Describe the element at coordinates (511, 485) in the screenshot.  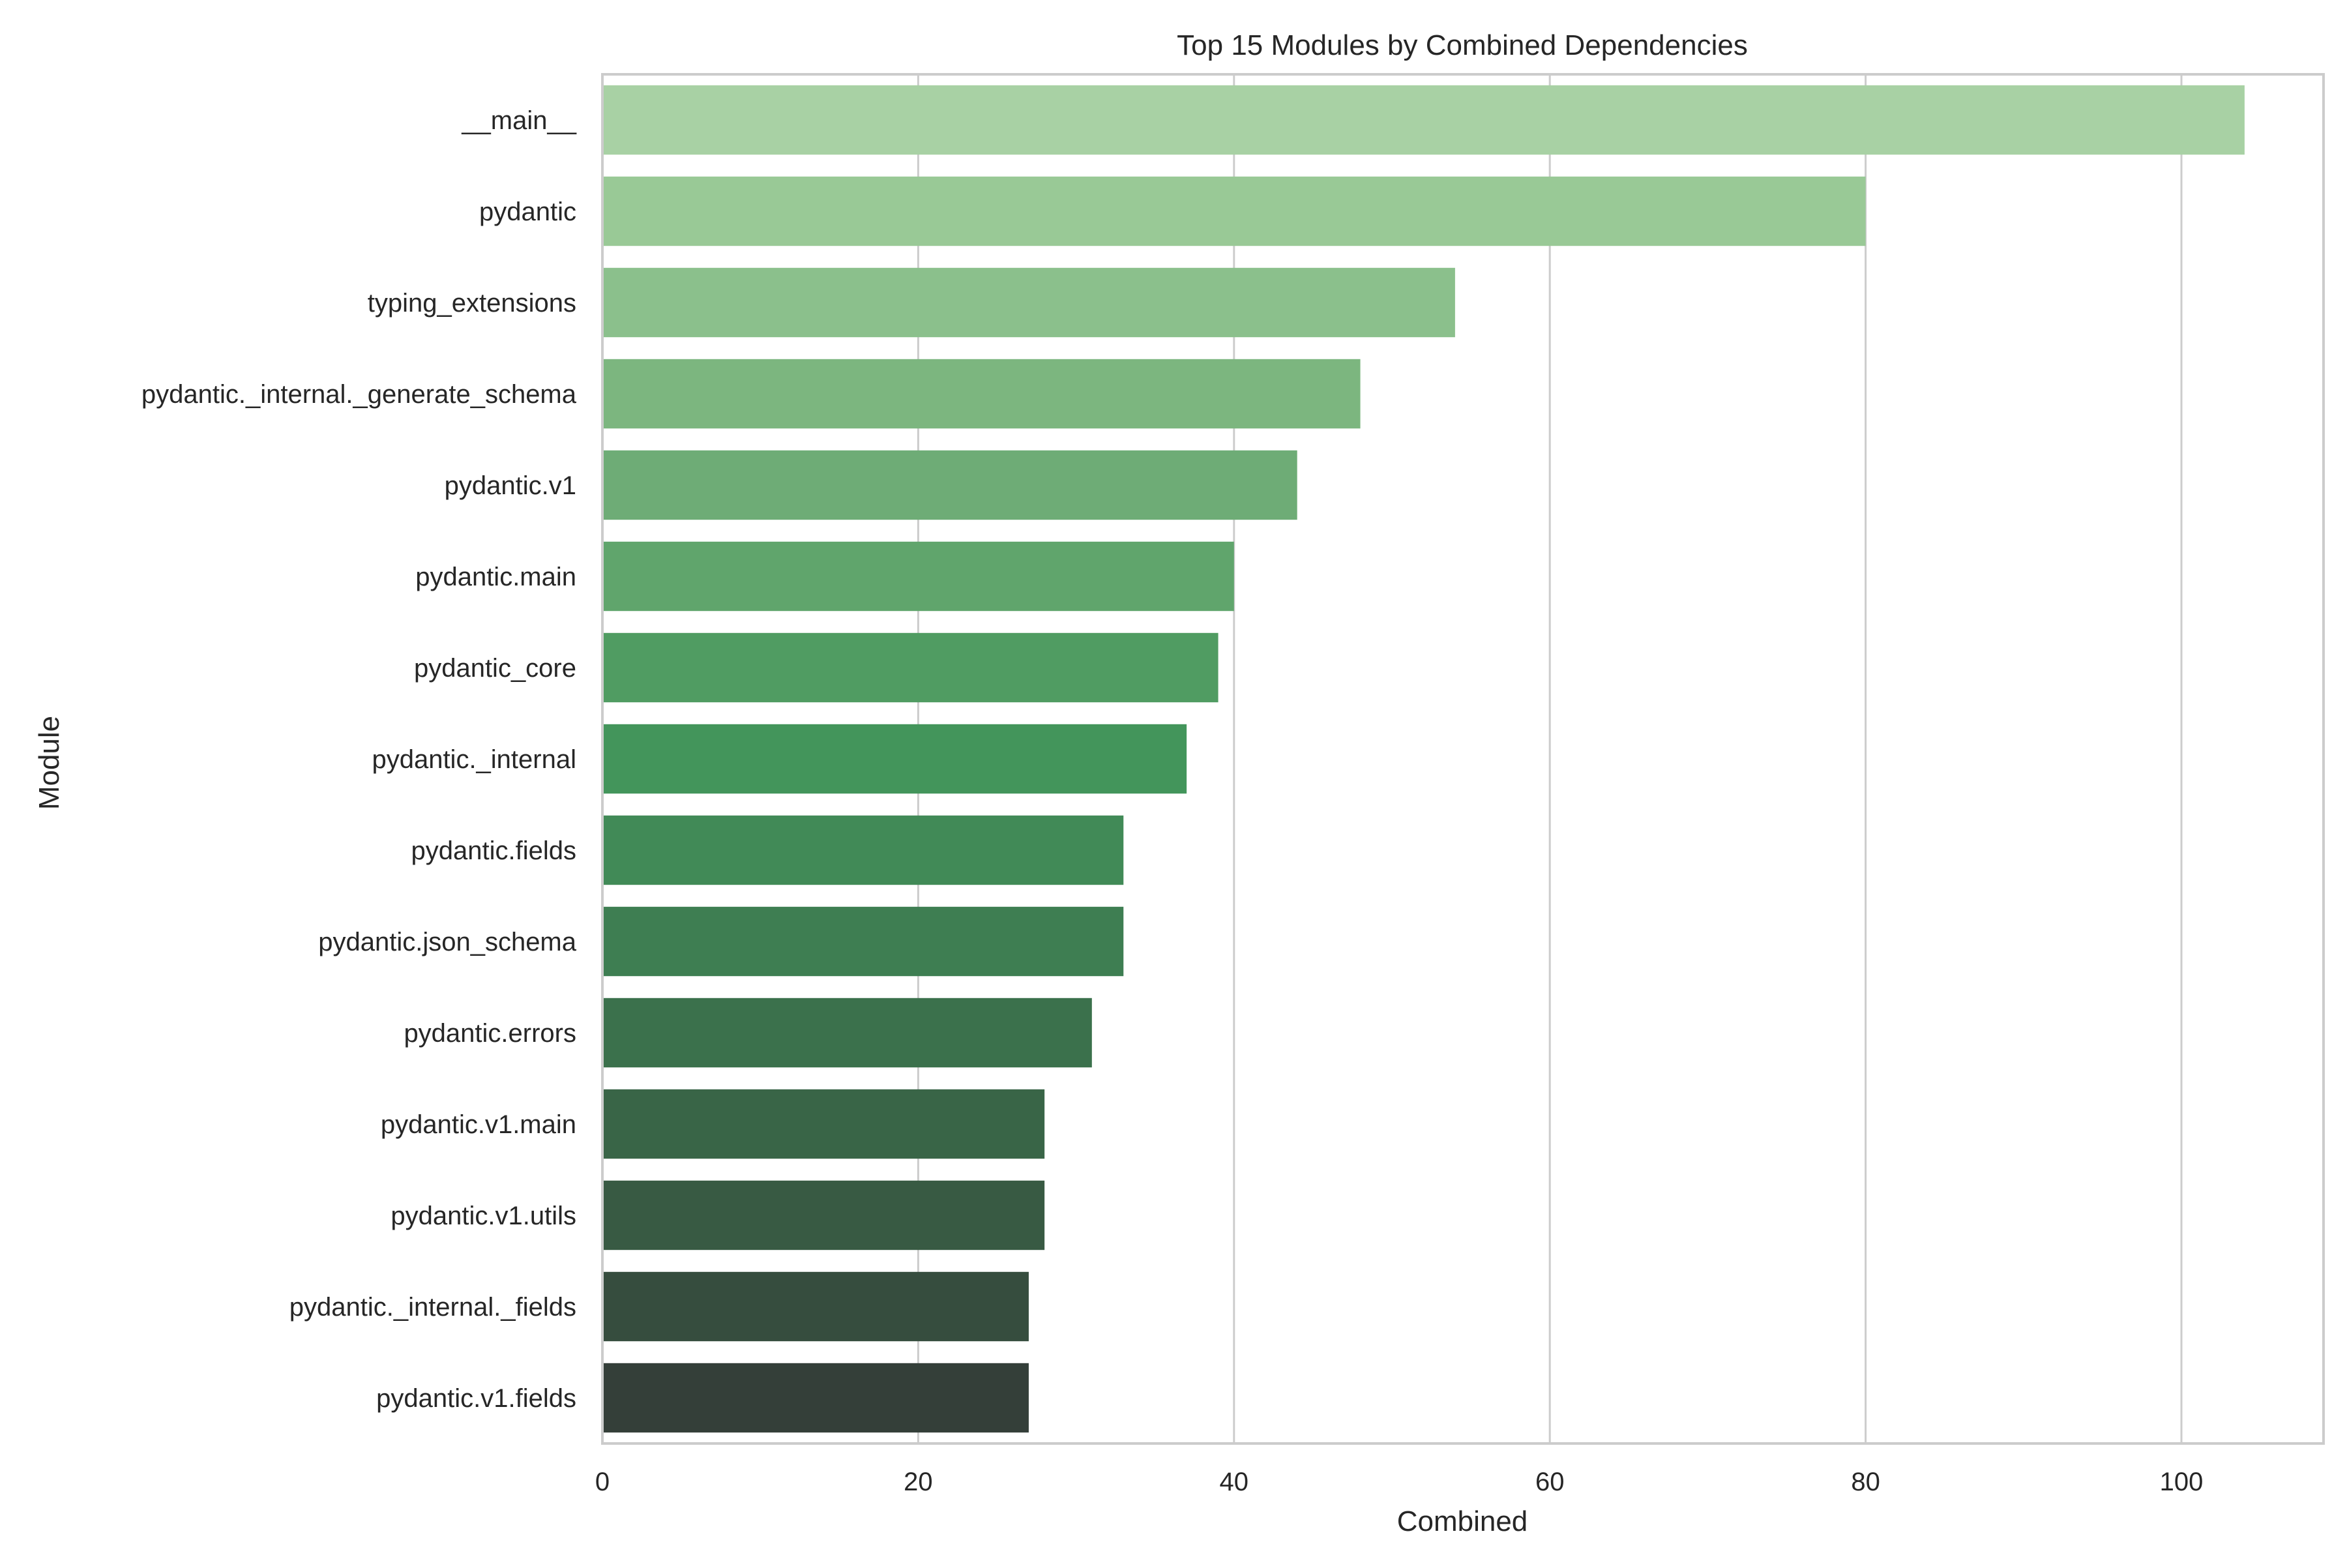
I see `y-tick-label: pydantic.v1` at that location.